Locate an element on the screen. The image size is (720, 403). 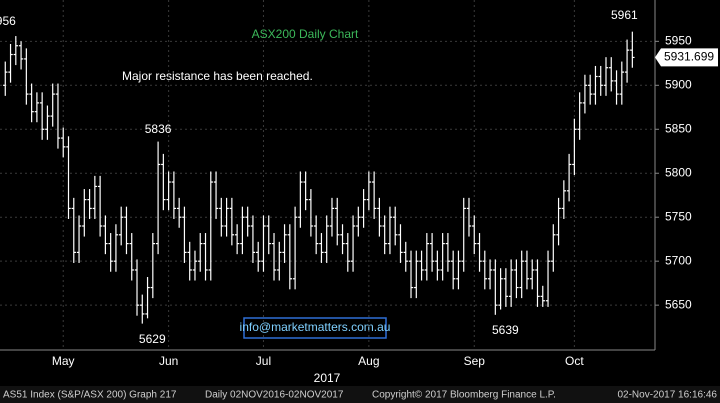
y-tick-label: 5650 is located at coordinates (678, 304).